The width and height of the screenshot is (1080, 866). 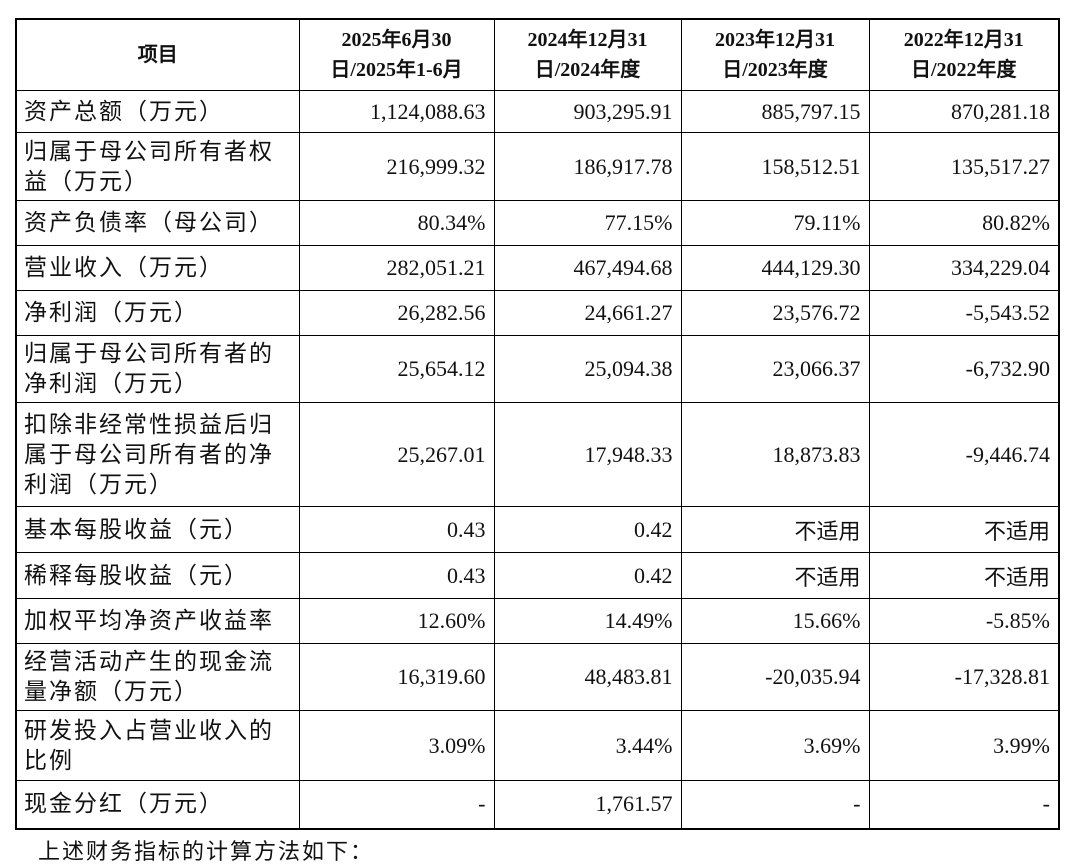 What do you see at coordinates (157, 529) in the screenshot?
I see `row-label: 基本每股收益（元）` at bounding box center [157, 529].